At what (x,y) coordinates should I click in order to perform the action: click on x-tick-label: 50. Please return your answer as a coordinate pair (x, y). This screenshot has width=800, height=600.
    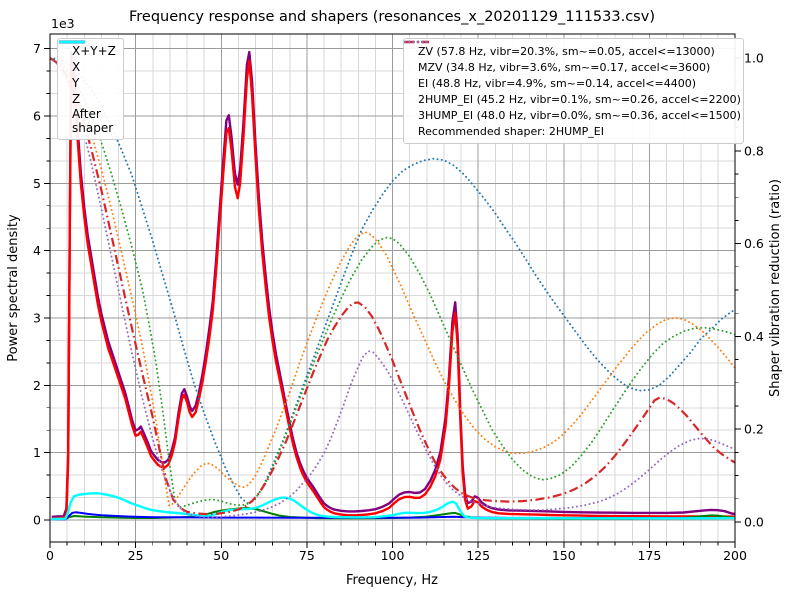
    Looking at the image, I should click on (221, 555).